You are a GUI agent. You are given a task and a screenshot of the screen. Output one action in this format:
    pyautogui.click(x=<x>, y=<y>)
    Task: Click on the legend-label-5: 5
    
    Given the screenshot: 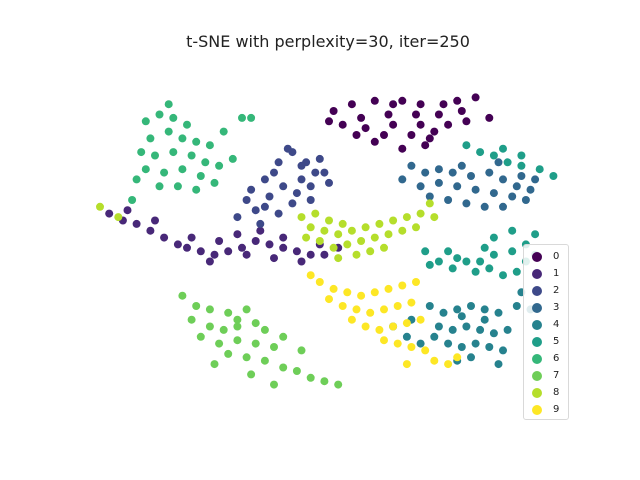 What is the action you would take?
    pyautogui.click(x=556, y=341)
    